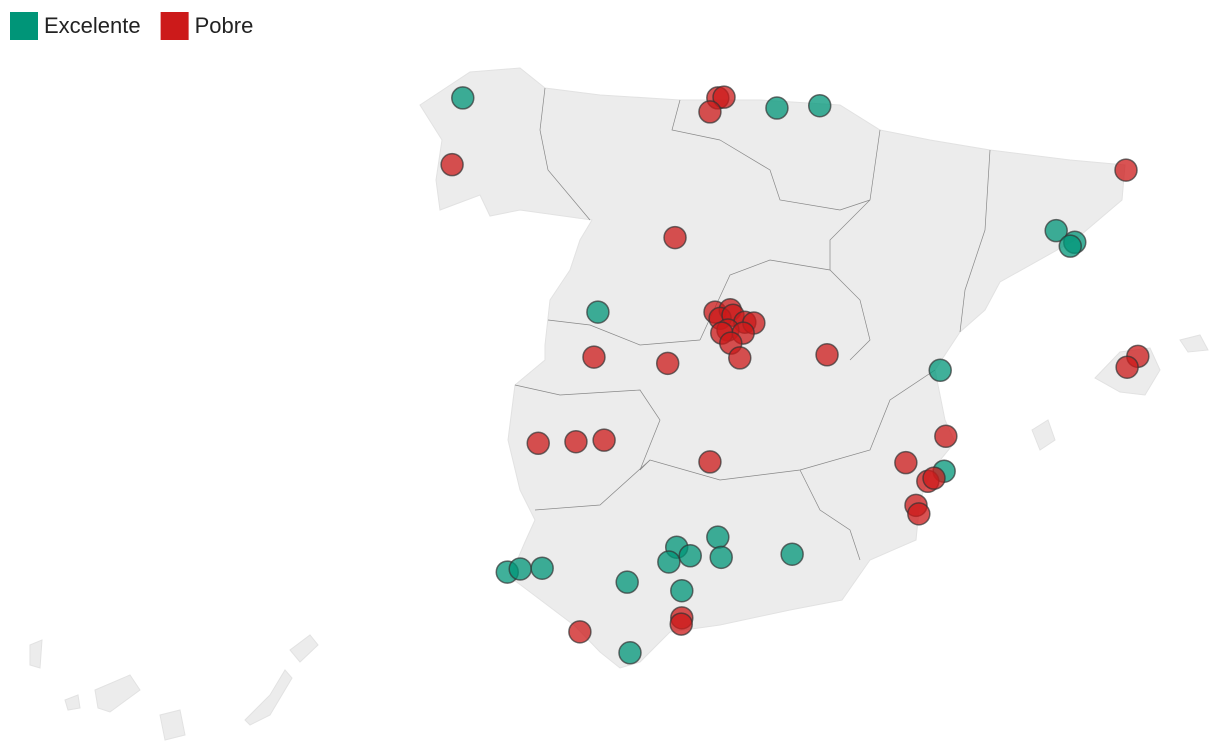 The height and width of the screenshot is (754, 1220). I want to click on legend: Excelente Pobre, so click(131, 26).